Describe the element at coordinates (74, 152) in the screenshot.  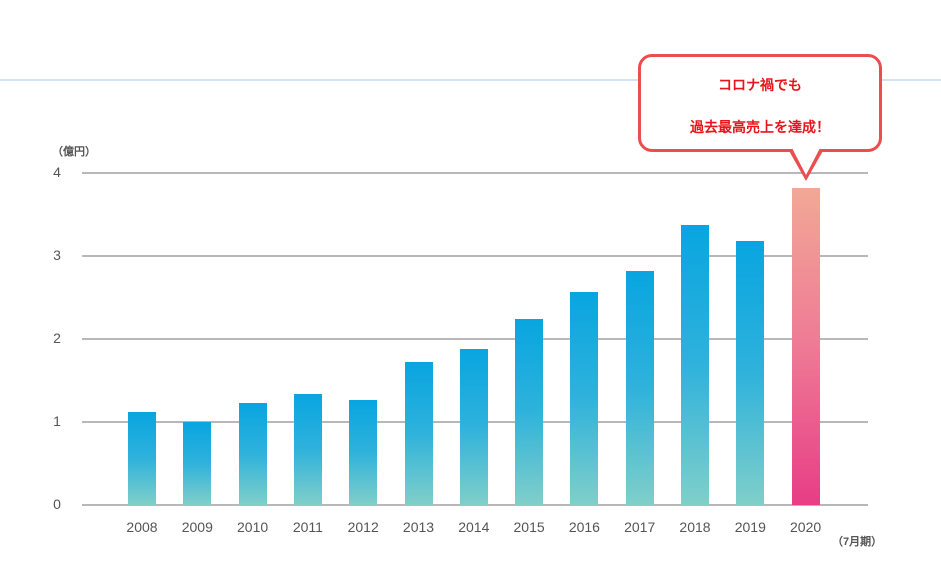
I see `y-axis-unit-label: （億円）` at that location.